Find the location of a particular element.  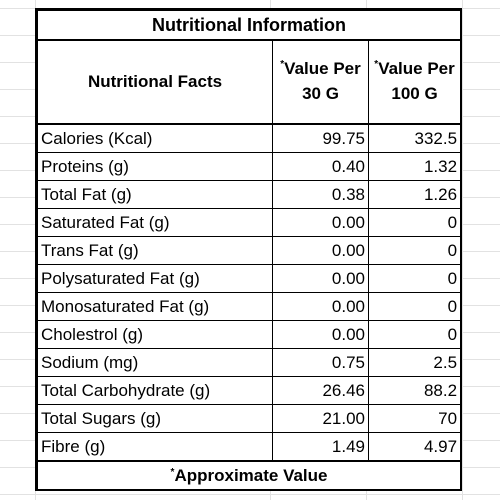

header-value-per-30g-label: Value Per 30 G is located at coordinates (322, 81).